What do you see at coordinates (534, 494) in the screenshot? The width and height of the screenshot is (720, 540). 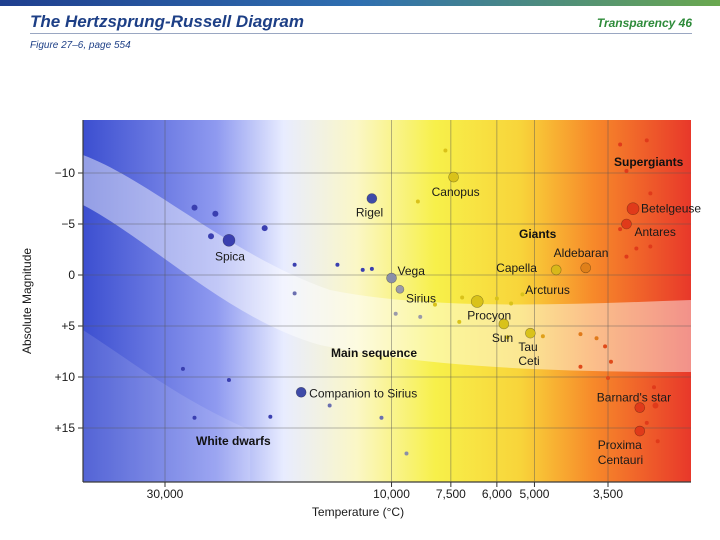 I see `x-tick-label: 5,000` at bounding box center [534, 494].